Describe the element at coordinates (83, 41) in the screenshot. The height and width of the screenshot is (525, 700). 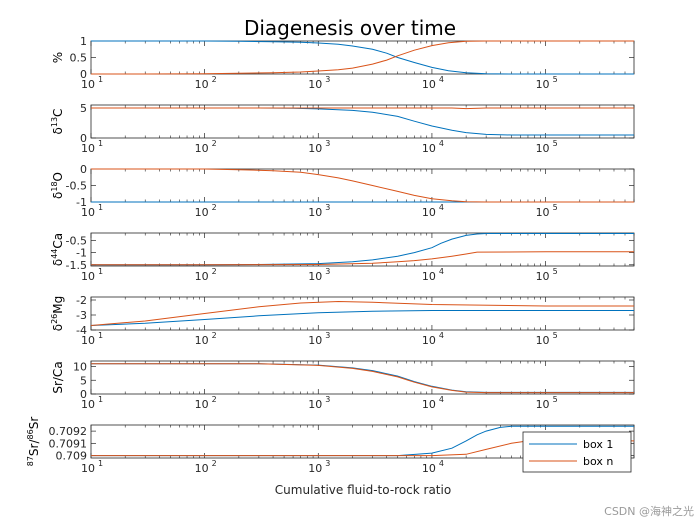
I see `y-tick-label: 1` at that location.